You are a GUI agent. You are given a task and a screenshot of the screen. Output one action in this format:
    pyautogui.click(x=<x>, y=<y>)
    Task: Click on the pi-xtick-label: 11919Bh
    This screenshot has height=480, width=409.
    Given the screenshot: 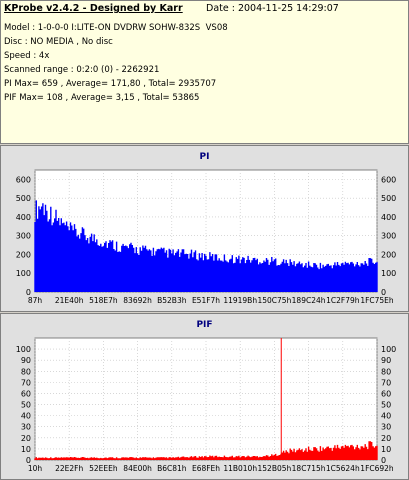 What is the action you would take?
    pyautogui.click(x=240, y=300)
    